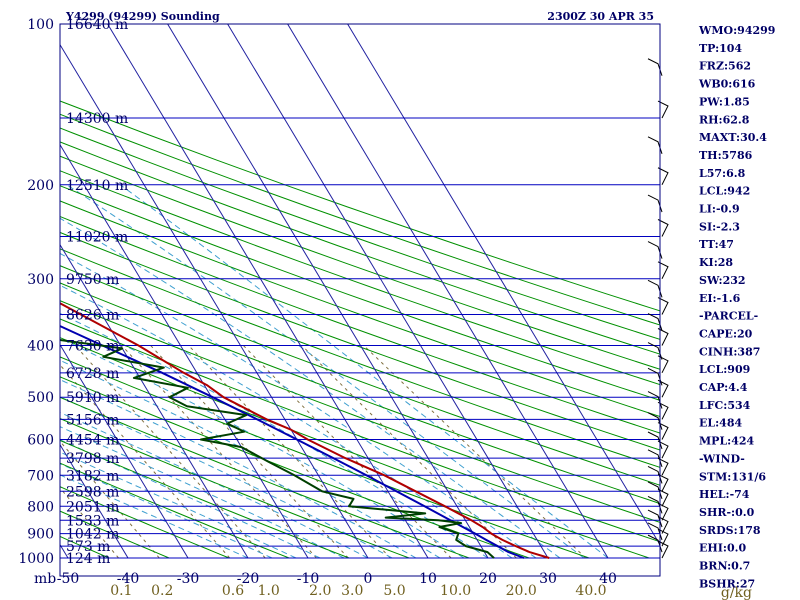  What do you see at coordinates (716, 244) in the screenshot?
I see `index-entry: TT:47` at bounding box center [716, 244].